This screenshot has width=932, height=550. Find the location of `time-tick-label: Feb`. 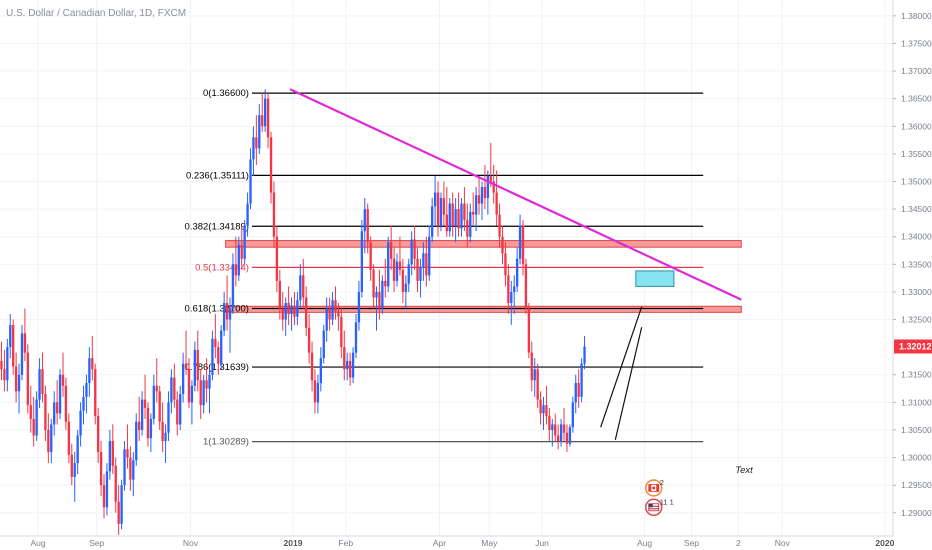

time-tick-label: Feb is located at coordinates (345, 543).